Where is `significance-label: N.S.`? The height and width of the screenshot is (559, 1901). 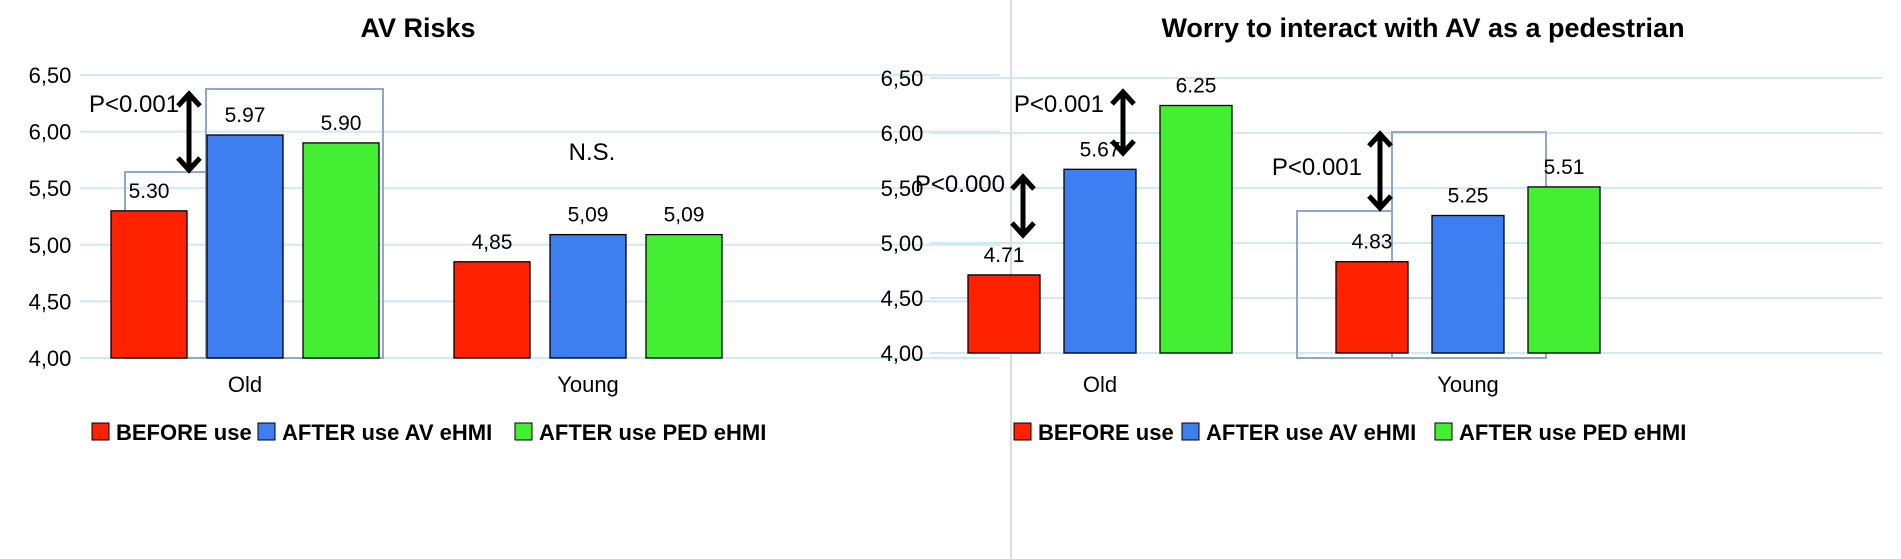 significance-label: N.S. is located at coordinates (592, 152).